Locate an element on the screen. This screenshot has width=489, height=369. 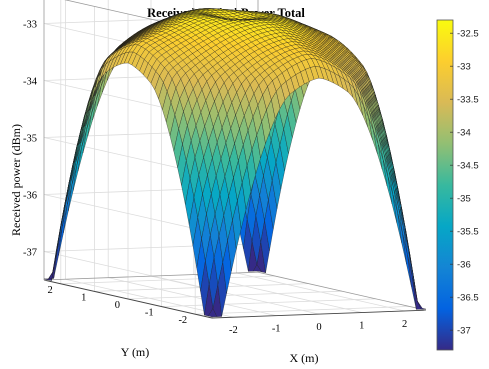
y-tick-label: -1 is located at coordinates (149, 313).